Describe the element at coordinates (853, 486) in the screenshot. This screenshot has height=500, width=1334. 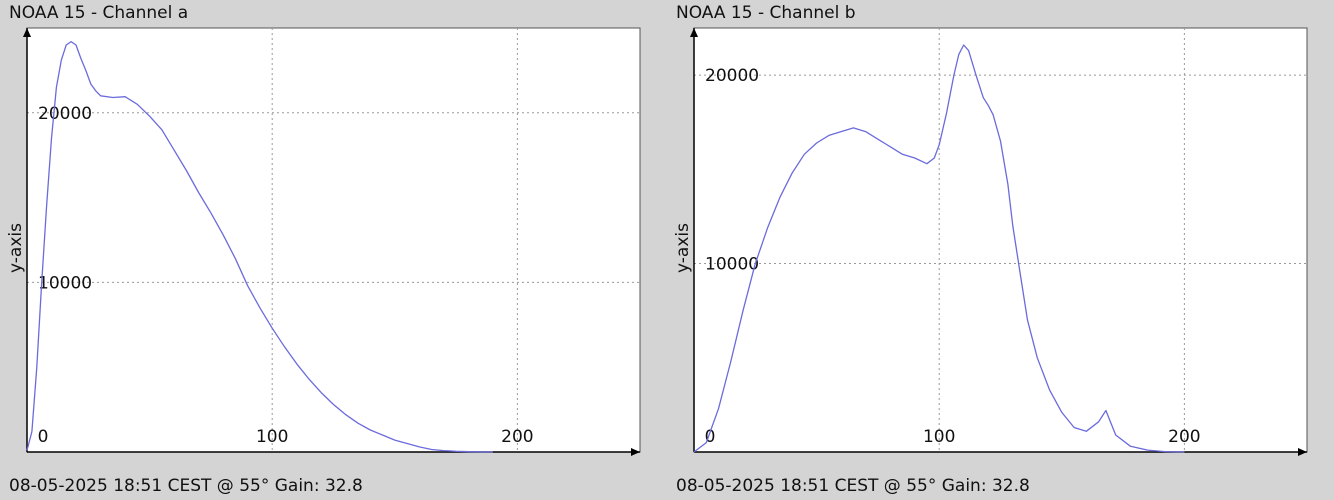
I see `chart-caption-b: 08-05-2025 18:51 CEST @ 55° Gain: 32.8` at that location.